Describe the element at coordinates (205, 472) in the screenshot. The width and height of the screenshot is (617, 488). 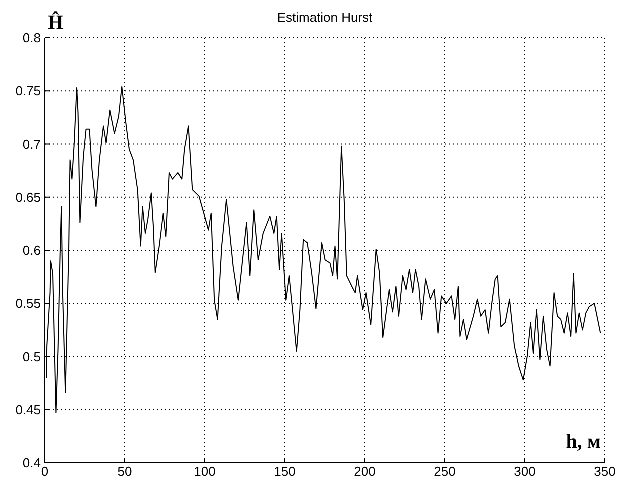
I see `x-tick-label: 100` at that location.